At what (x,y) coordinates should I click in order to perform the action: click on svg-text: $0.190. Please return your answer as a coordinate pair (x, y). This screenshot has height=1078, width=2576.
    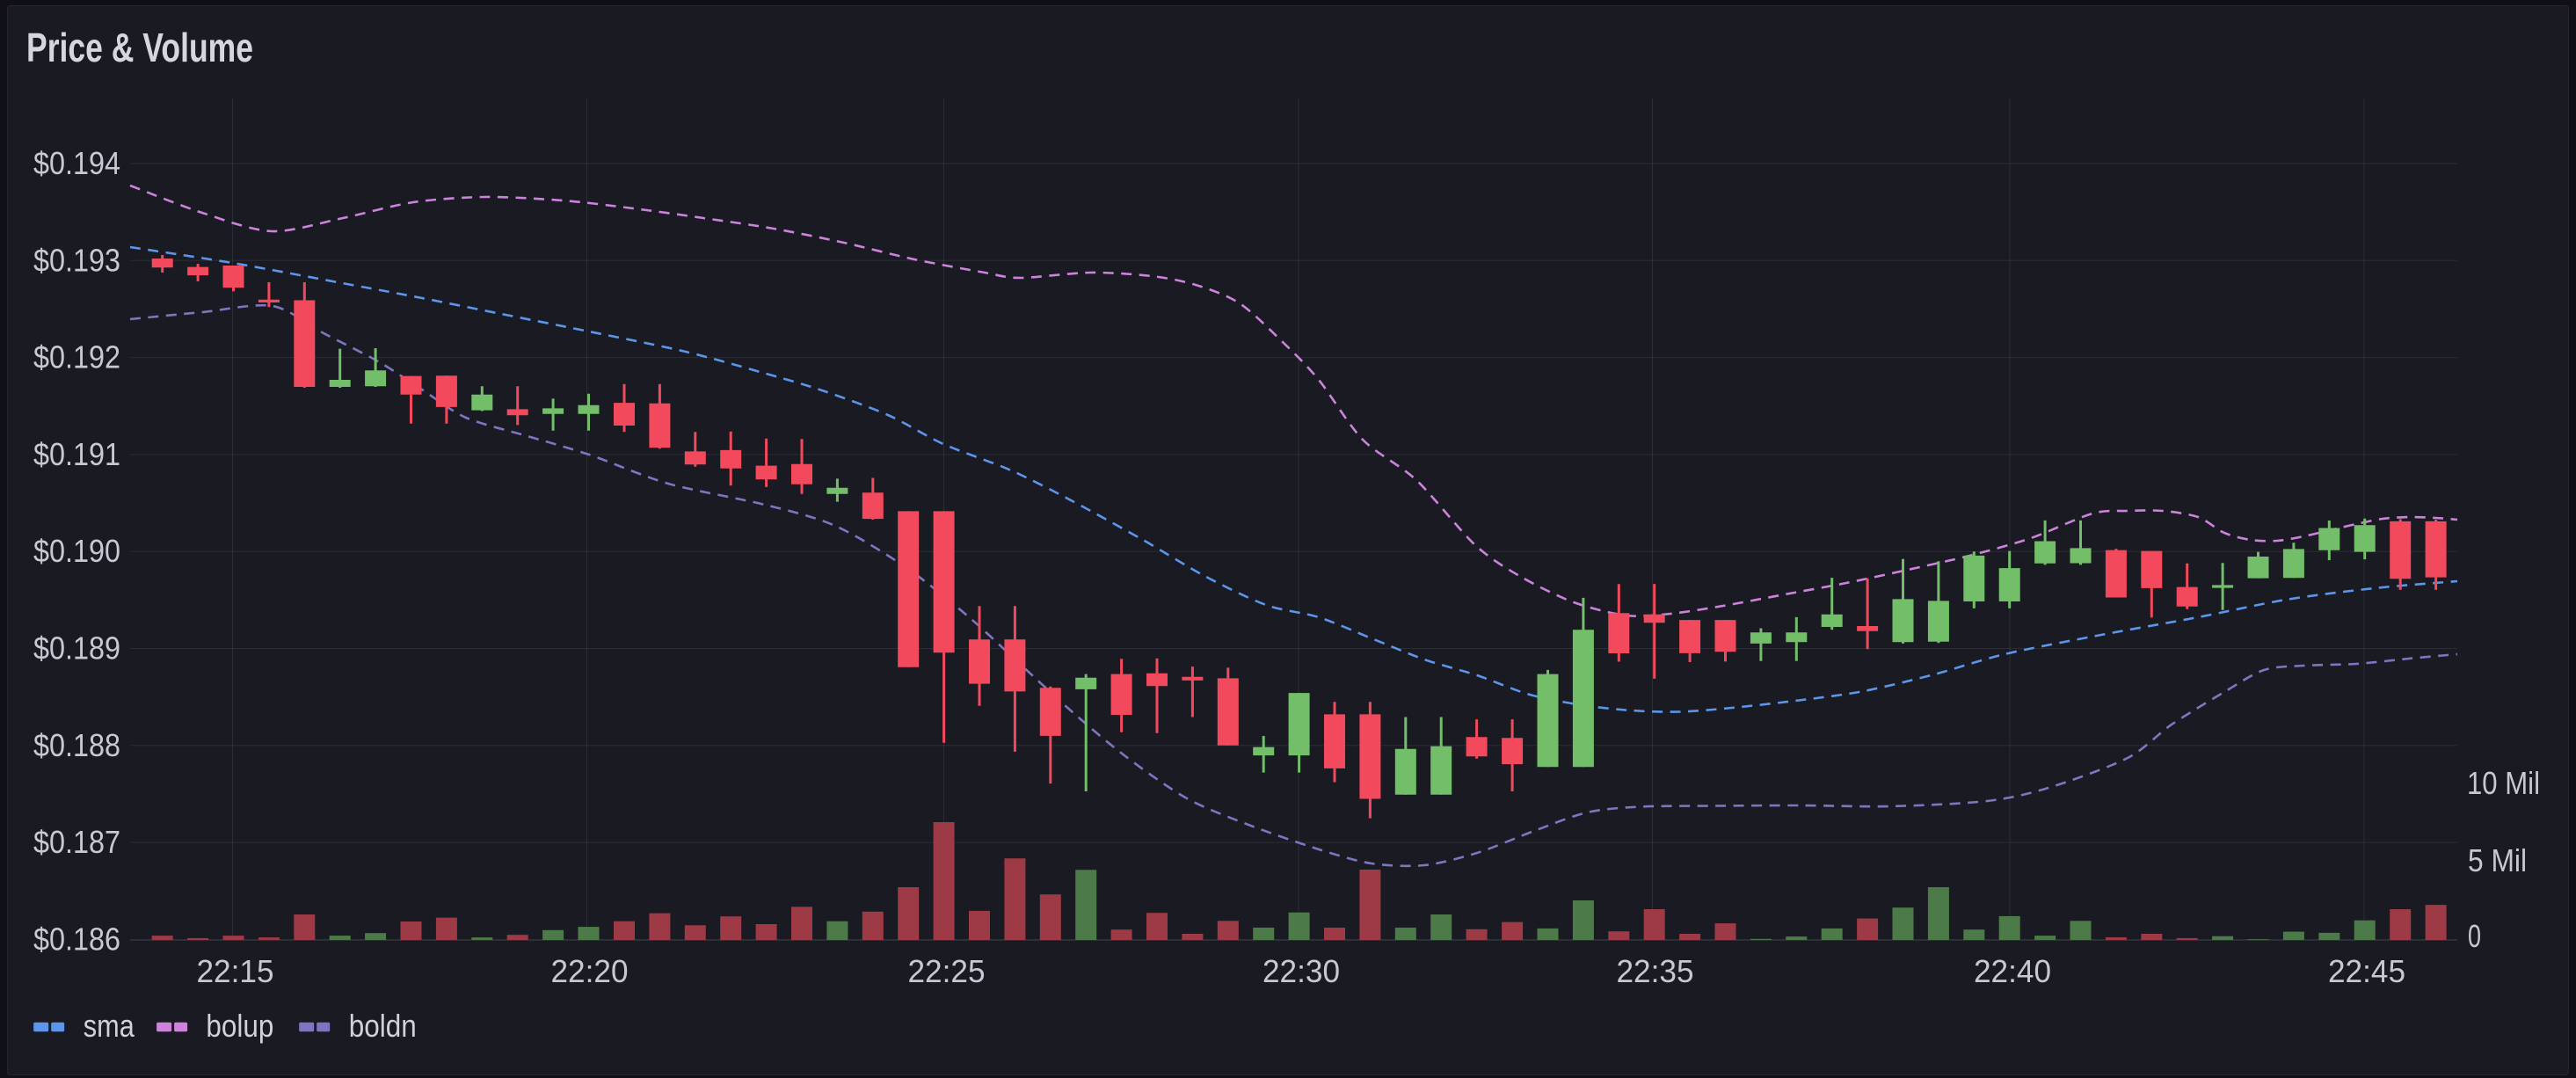
    Looking at the image, I should click on (76, 551).